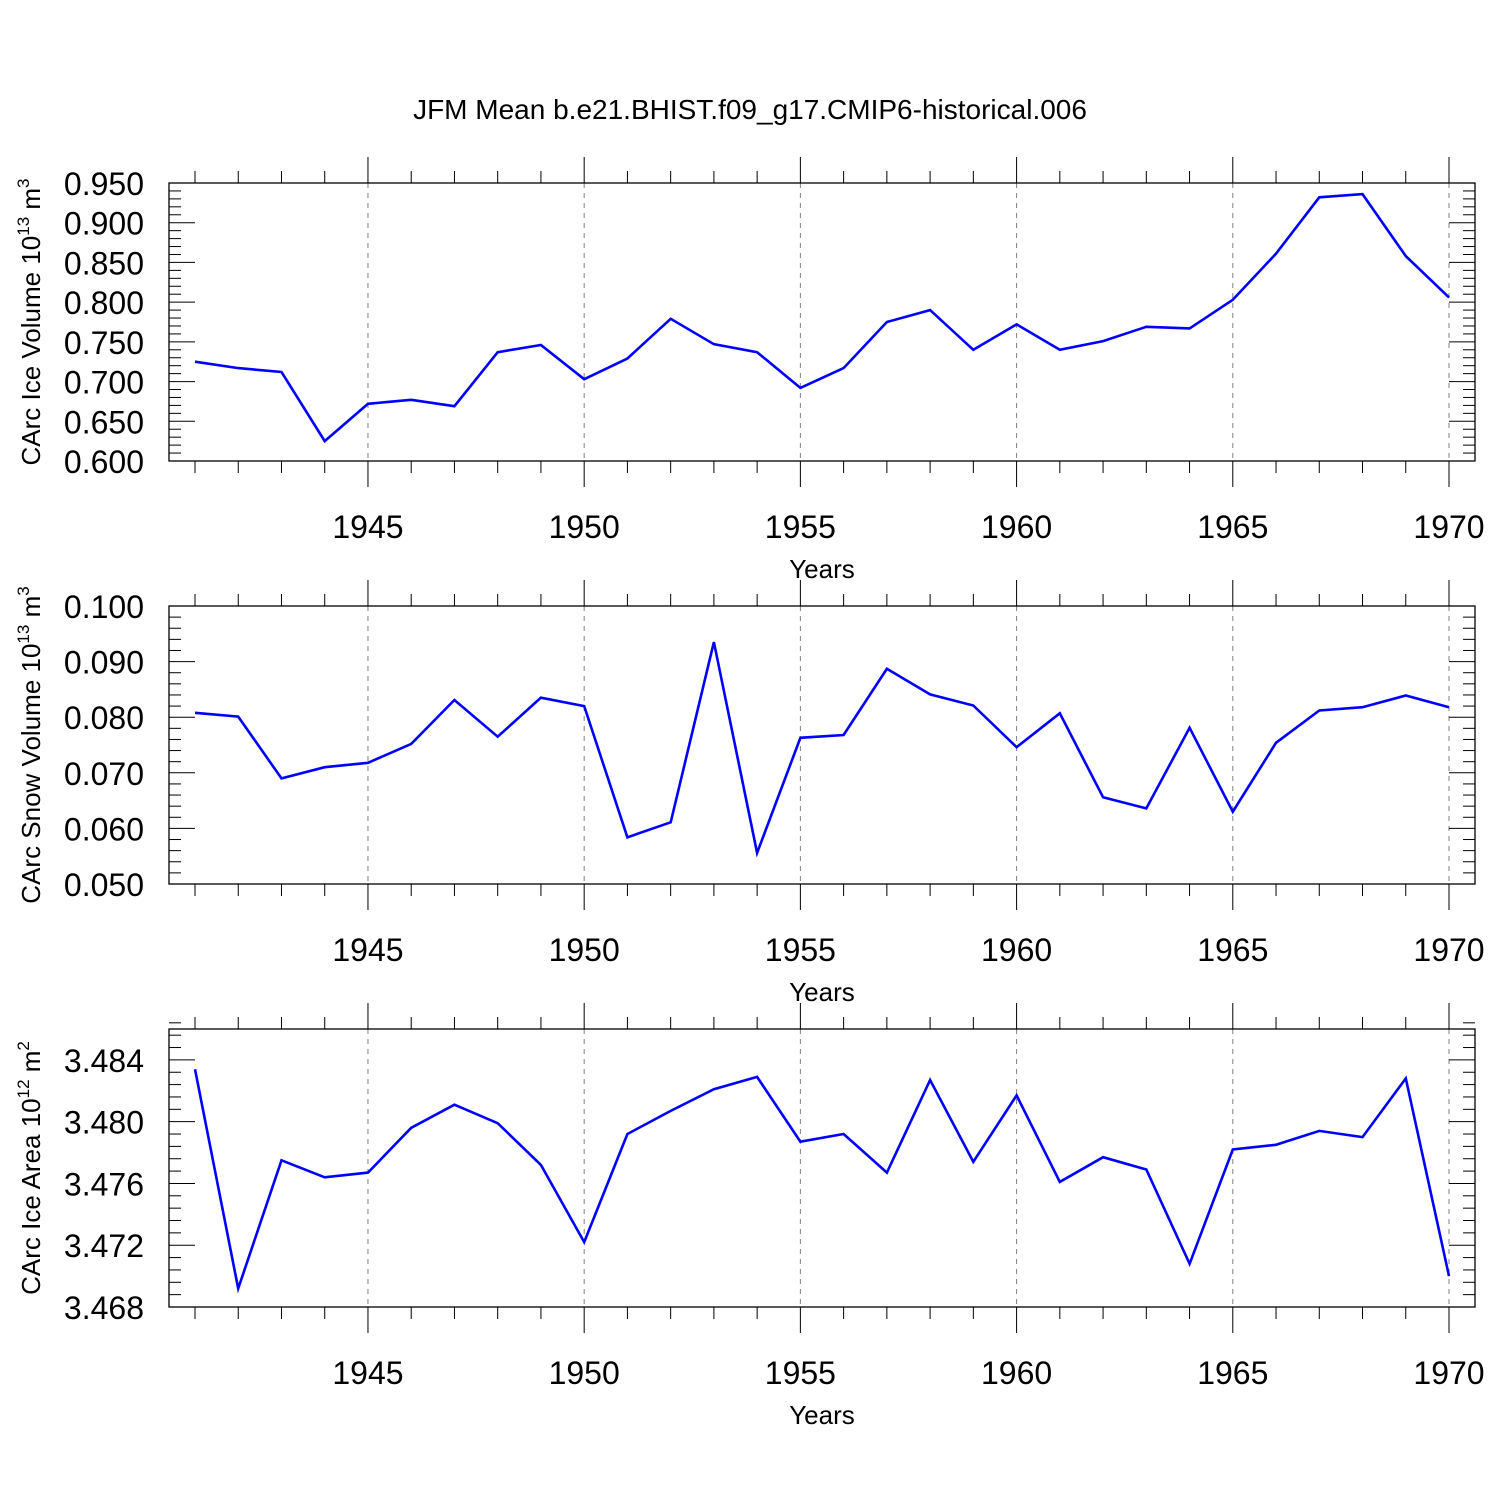 The image size is (1500, 1500). I want to click on y-tick-label: 0.100, so click(104, 607).